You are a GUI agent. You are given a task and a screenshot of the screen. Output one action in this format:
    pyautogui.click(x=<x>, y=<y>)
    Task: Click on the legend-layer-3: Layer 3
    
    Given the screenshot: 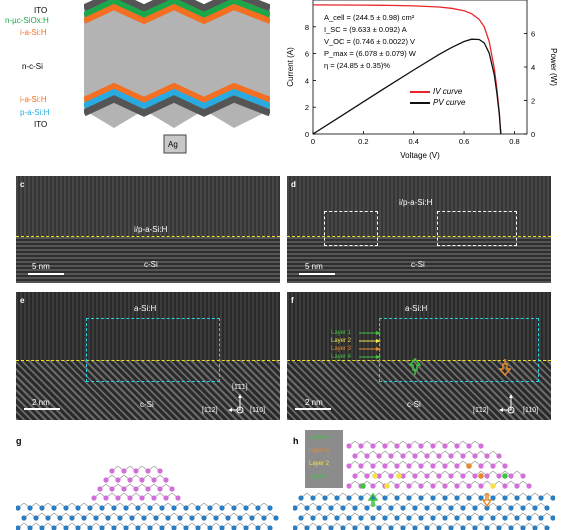 What is the action you would take?
    pyautogui.click(x=319, y=451)
    